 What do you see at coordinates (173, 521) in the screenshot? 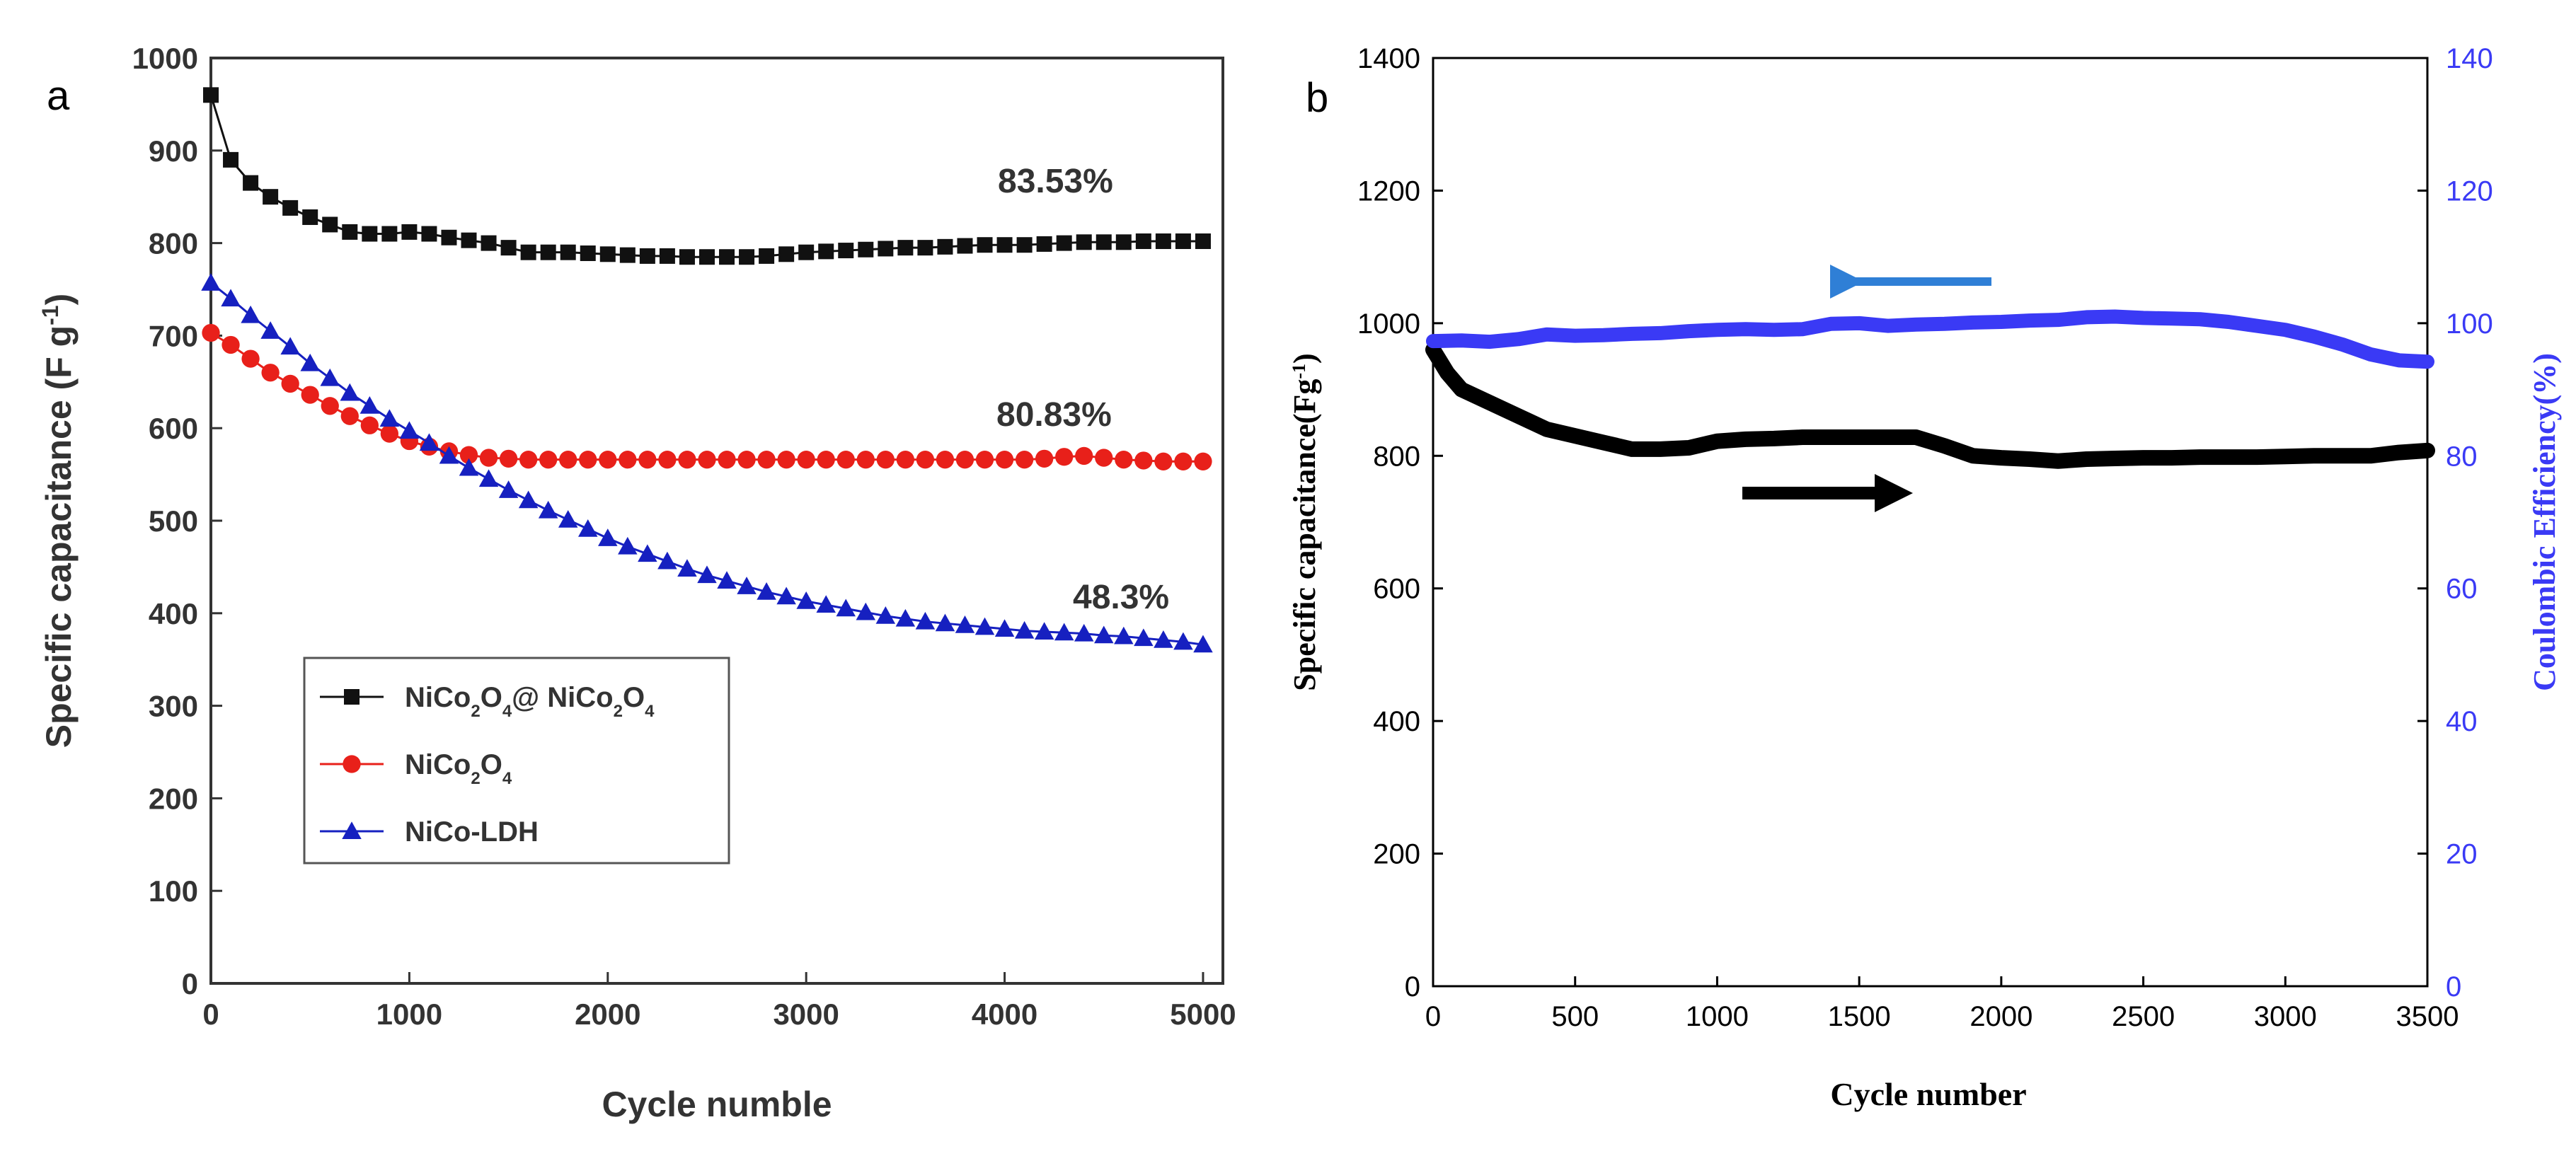
I see `a-y-tick-label: 500` at bounding box center [173, 521].